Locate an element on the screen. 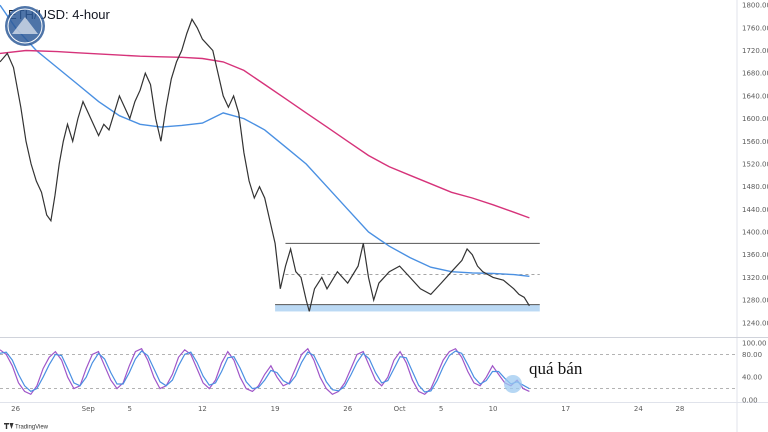 This screenshot has width=768, height=432. rsi-d-line is located at coordinates (265, 371).